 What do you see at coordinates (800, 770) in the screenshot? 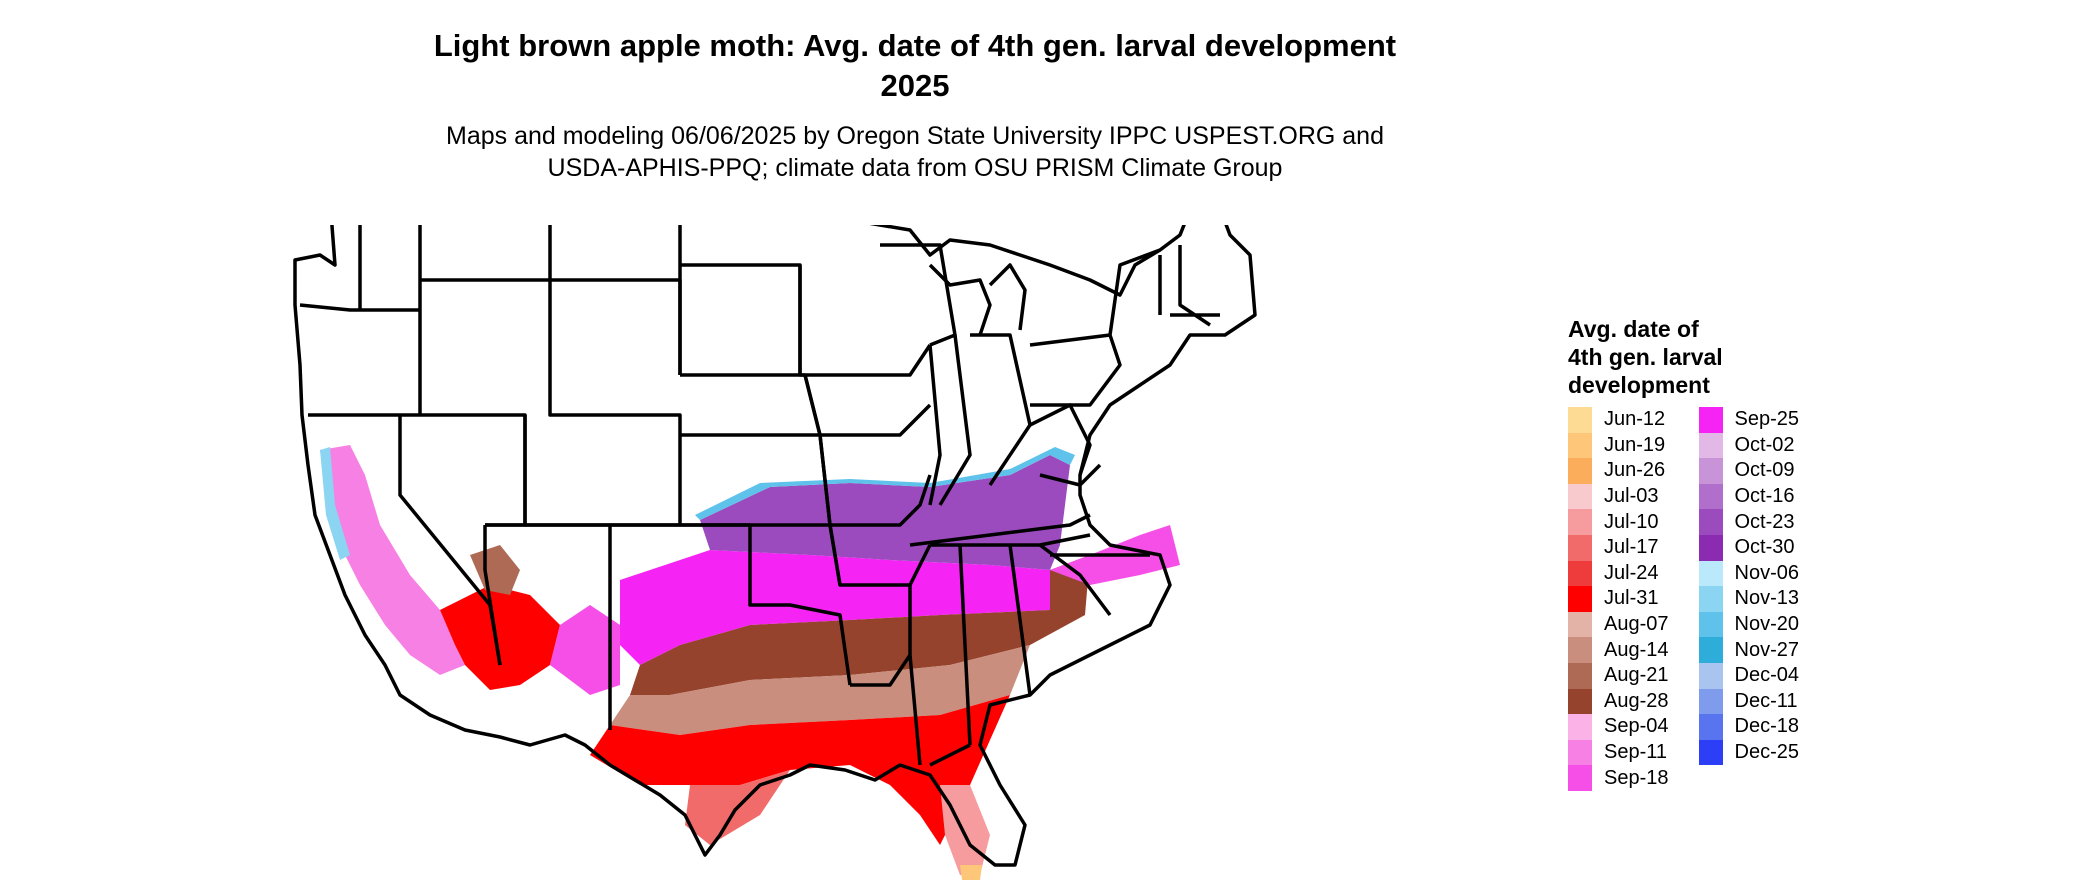
I see `zone-gulf-red` at bounding box center [800, 770].